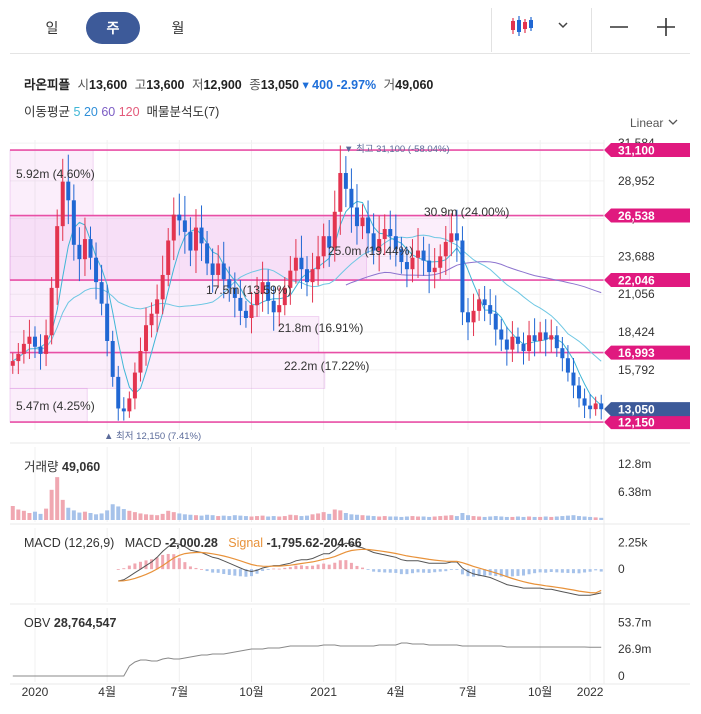 The height and width of the screenshot is (714, 701). I want to click on y-tick-label: 21,056, so click(636, 294).